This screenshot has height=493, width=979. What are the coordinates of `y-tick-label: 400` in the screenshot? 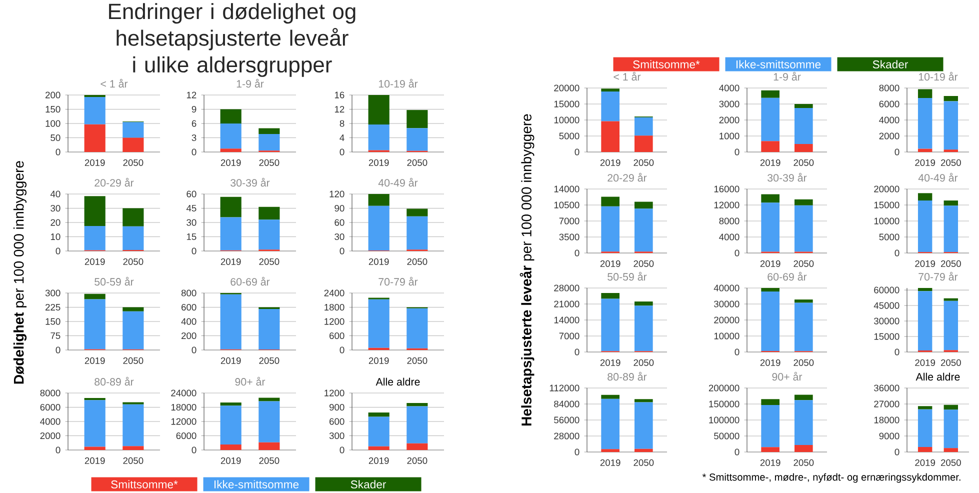 It's located at (188, 321).